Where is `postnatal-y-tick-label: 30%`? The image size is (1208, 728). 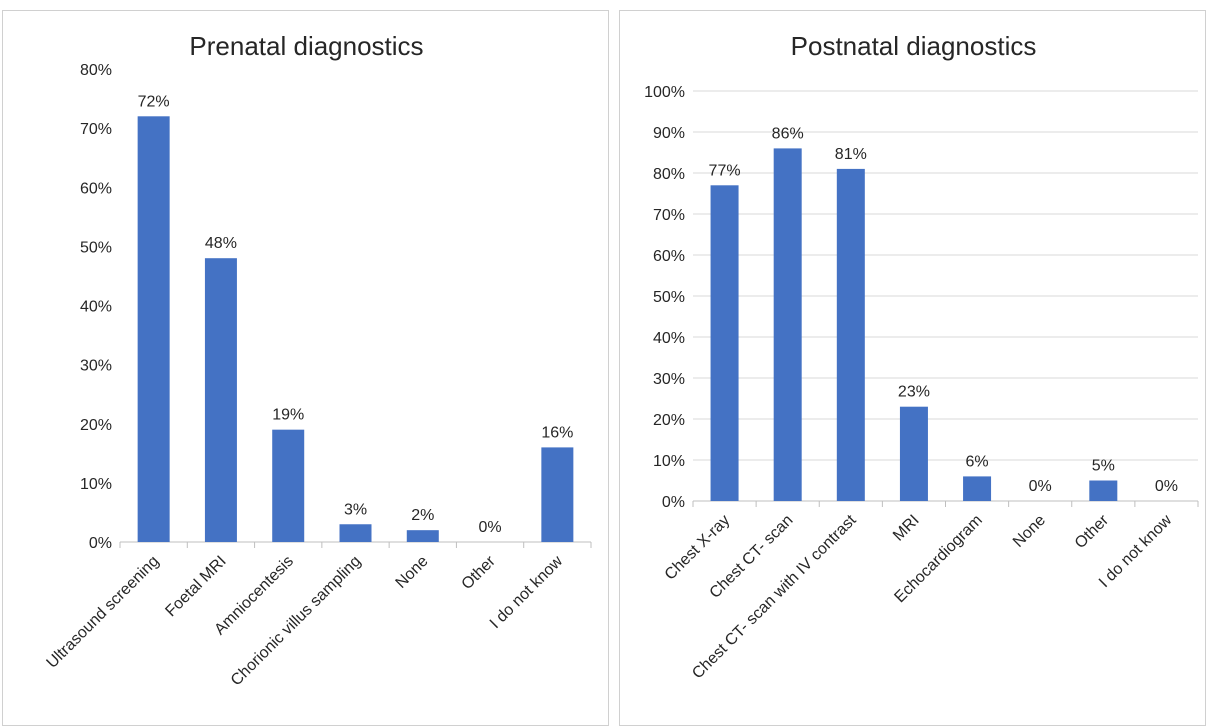
postnatal-y-tick-label: 30% is located at coordinates (669, 379).